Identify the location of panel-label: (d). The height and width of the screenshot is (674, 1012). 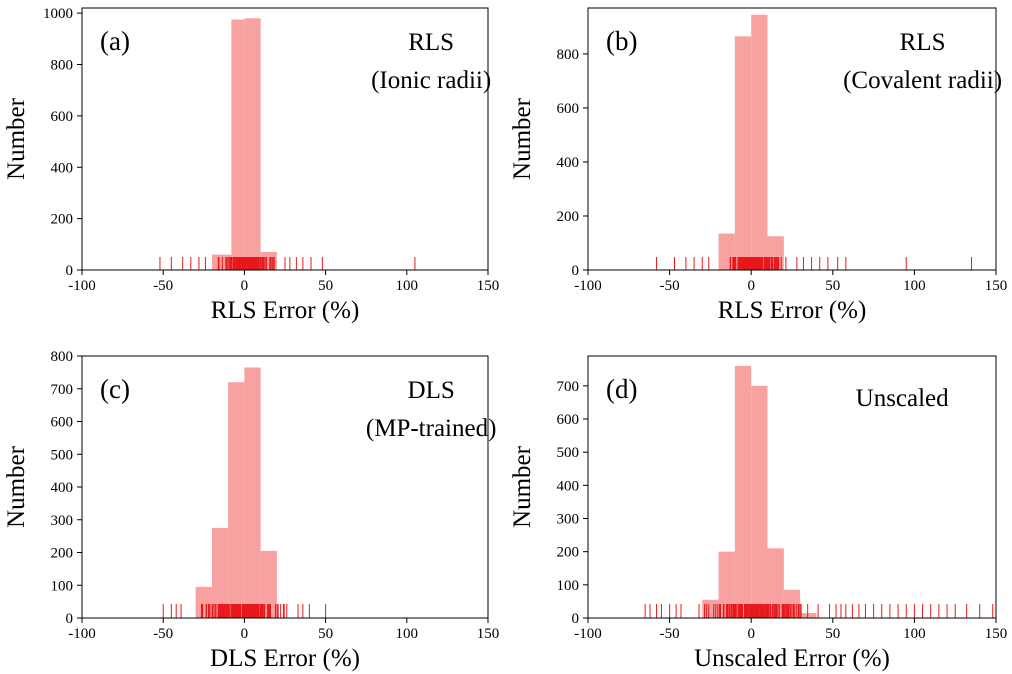
(621, 389).